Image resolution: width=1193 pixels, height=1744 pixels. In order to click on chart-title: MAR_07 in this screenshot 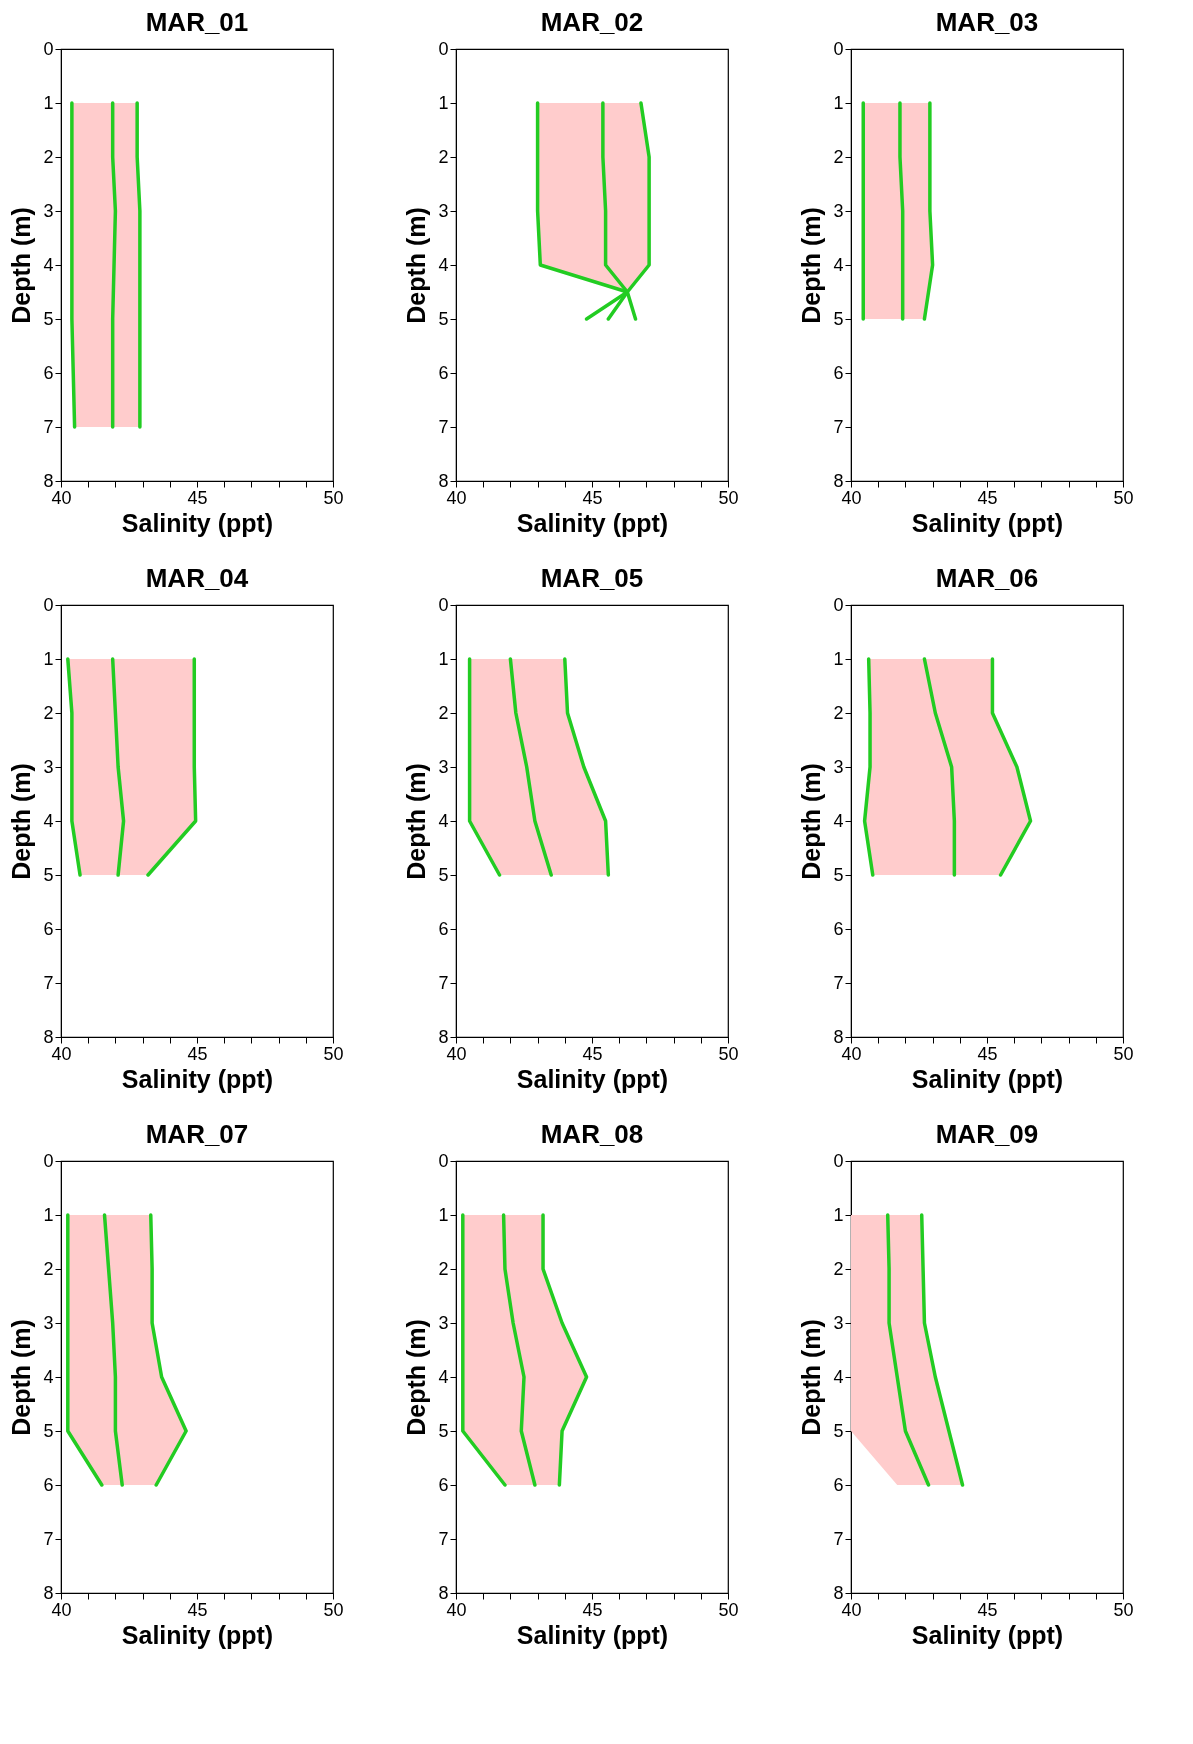, I will do `click(197, 1134)`.